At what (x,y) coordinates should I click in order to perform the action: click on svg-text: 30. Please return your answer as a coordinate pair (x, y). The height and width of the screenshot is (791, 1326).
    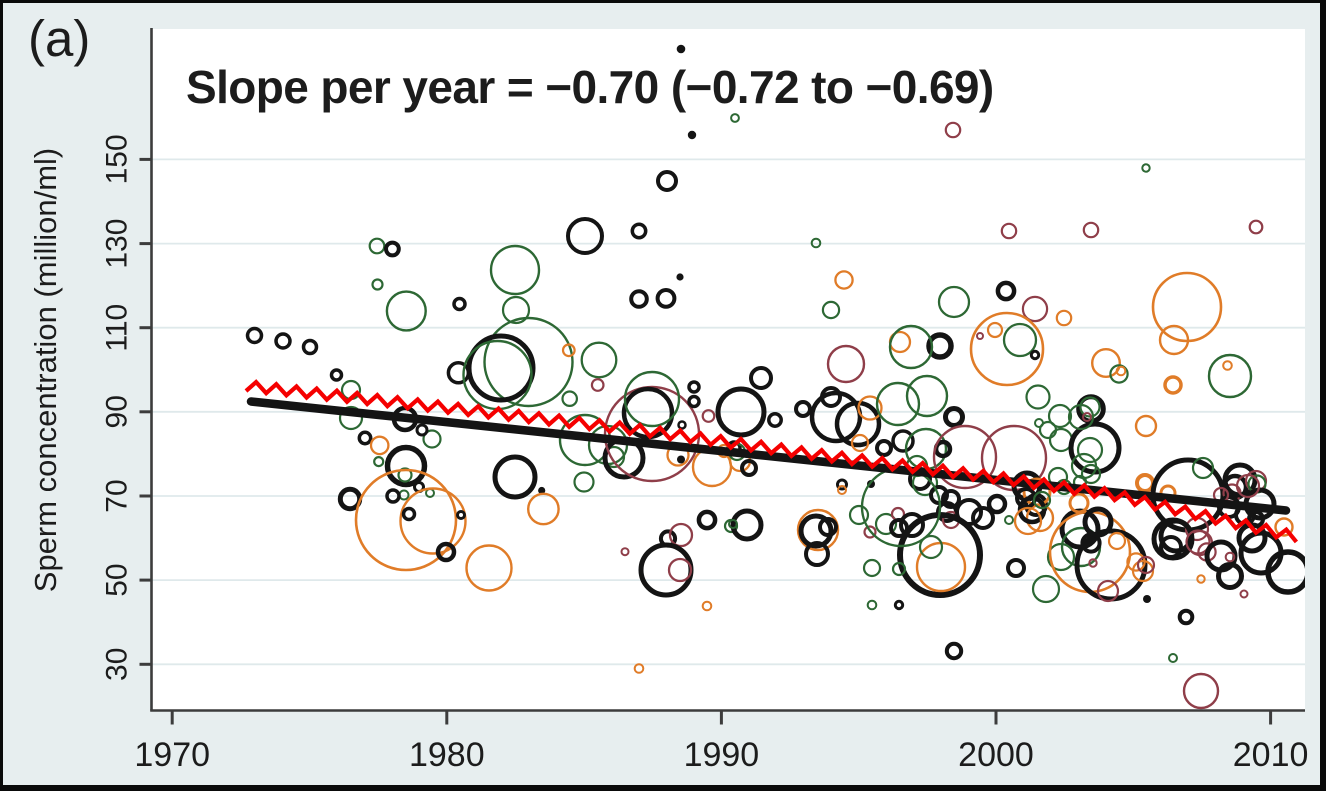
    Looking at the image, I should click on (117, 664).